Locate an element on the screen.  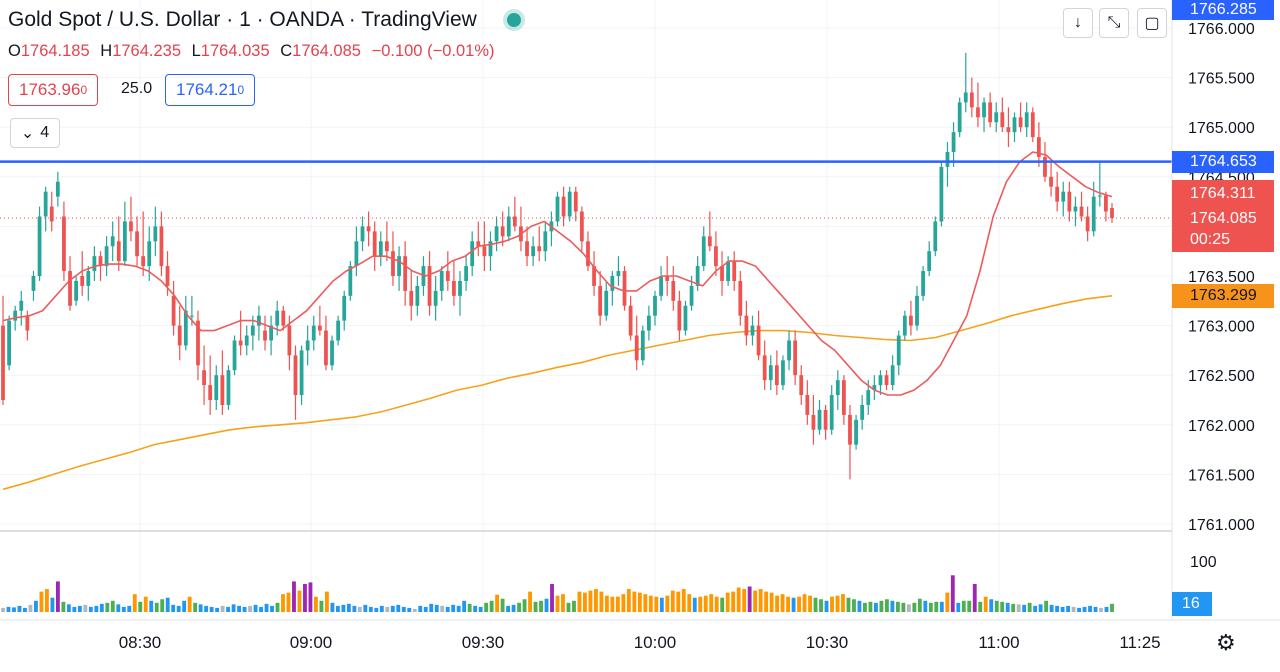
sell-price-button: 1763.96 0 is located at coordinates (53, 90).